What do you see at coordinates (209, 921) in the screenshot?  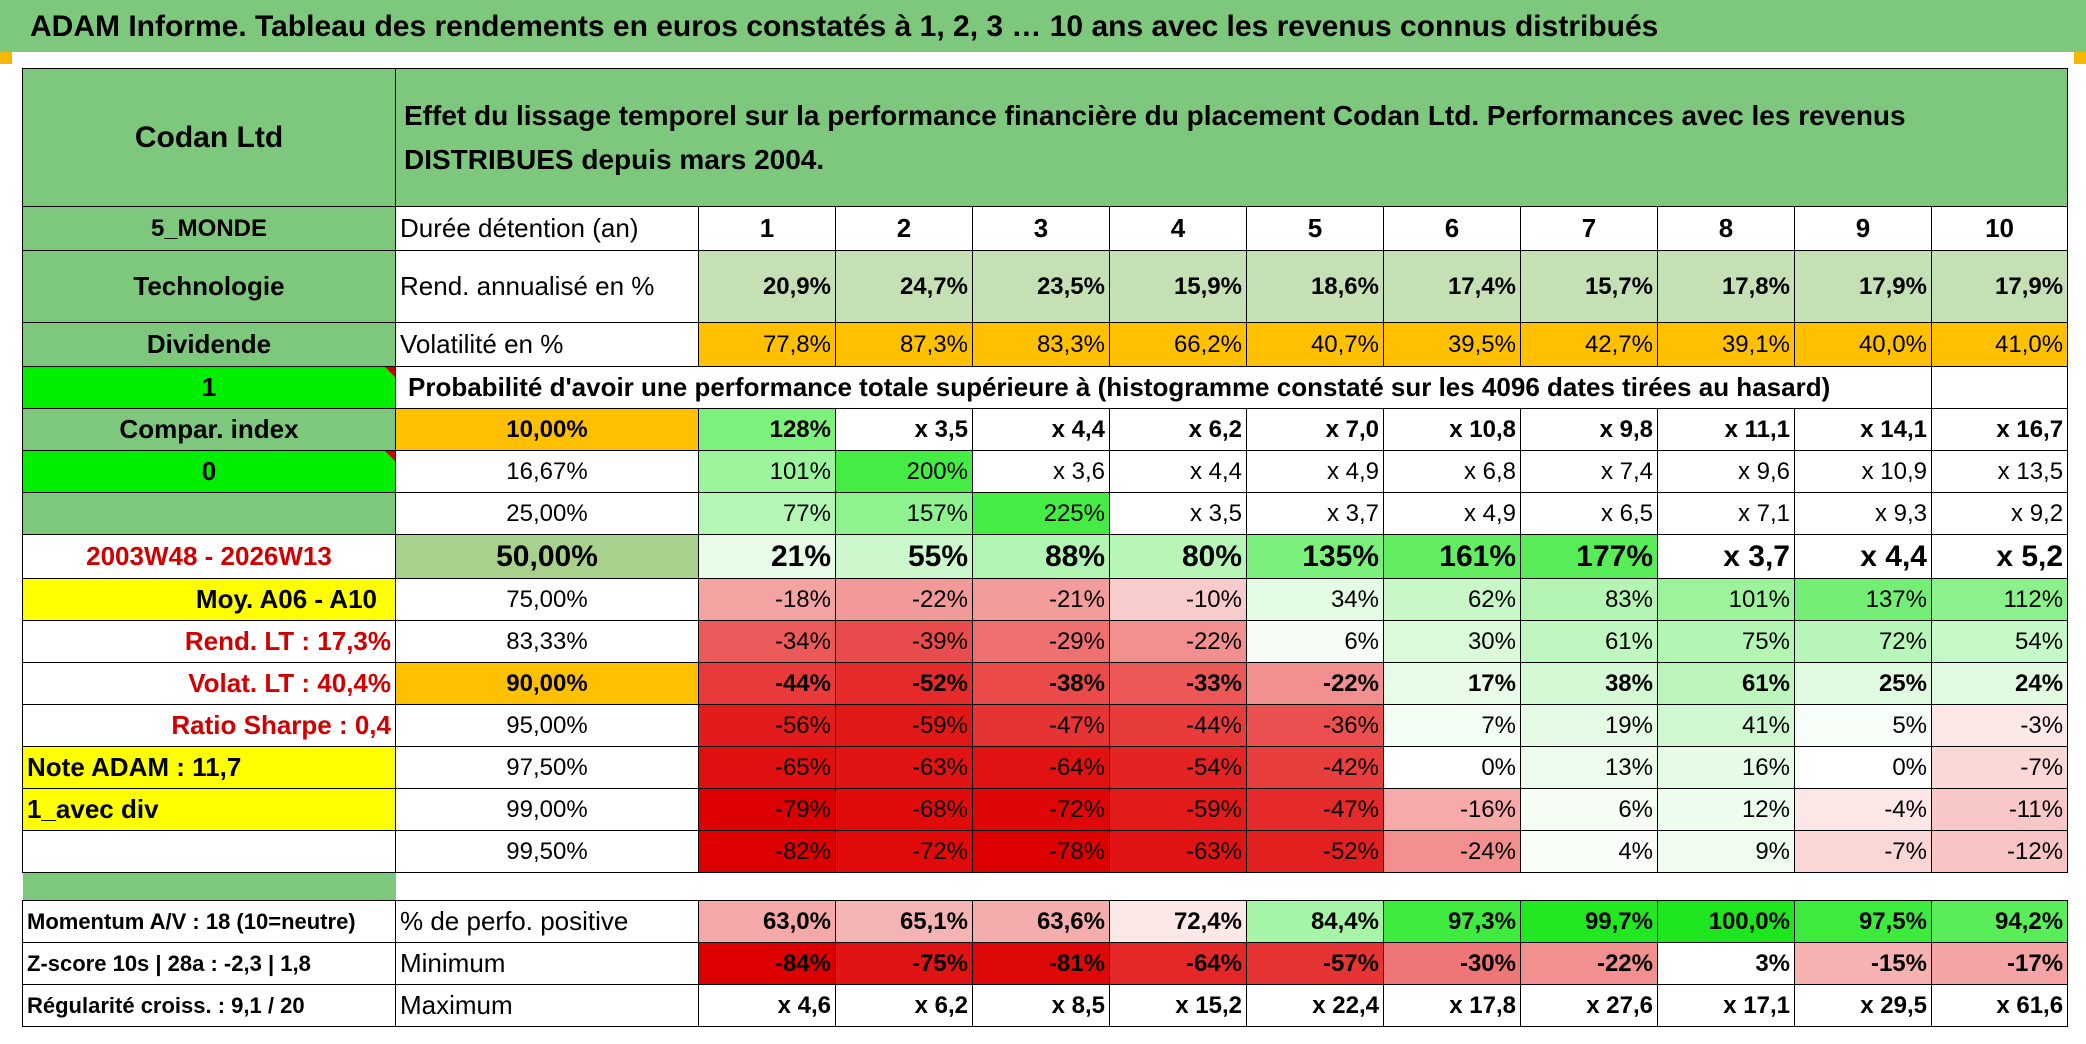 I see `momentum-label: Momentum A/V : 18 (10=neutre)` at bounding box center [209, 921].